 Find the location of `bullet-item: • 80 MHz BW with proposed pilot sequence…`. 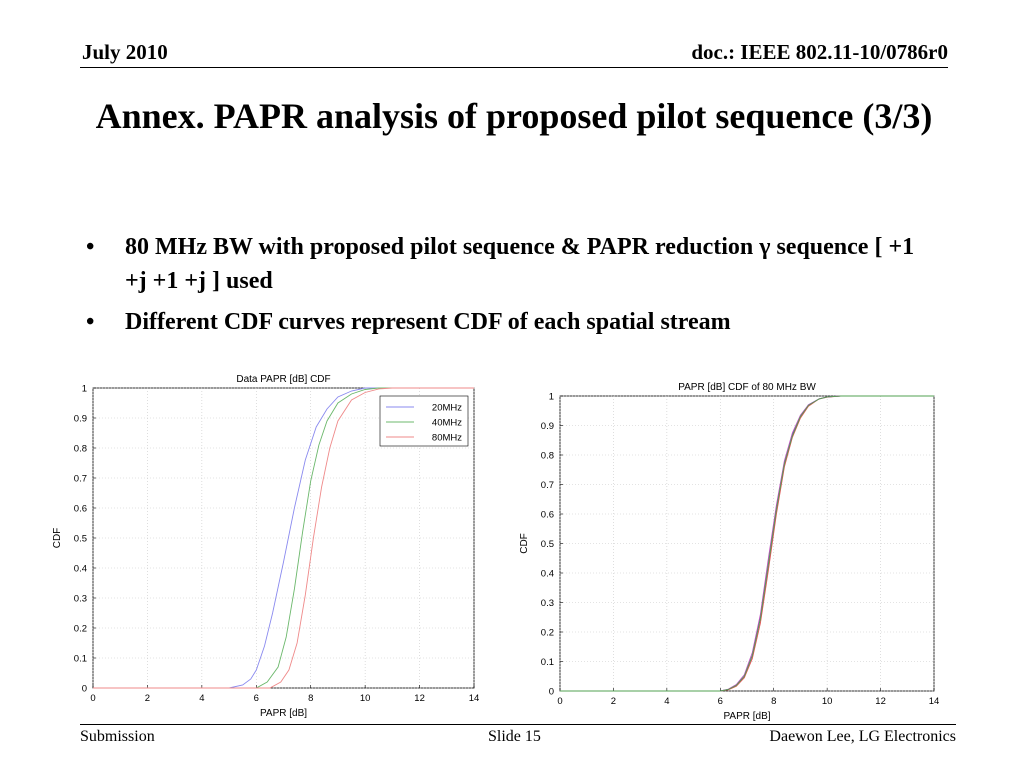

bullet-item: • 80 MHz BW with proposed pilot sequence… is located at coordinates (511, 264).